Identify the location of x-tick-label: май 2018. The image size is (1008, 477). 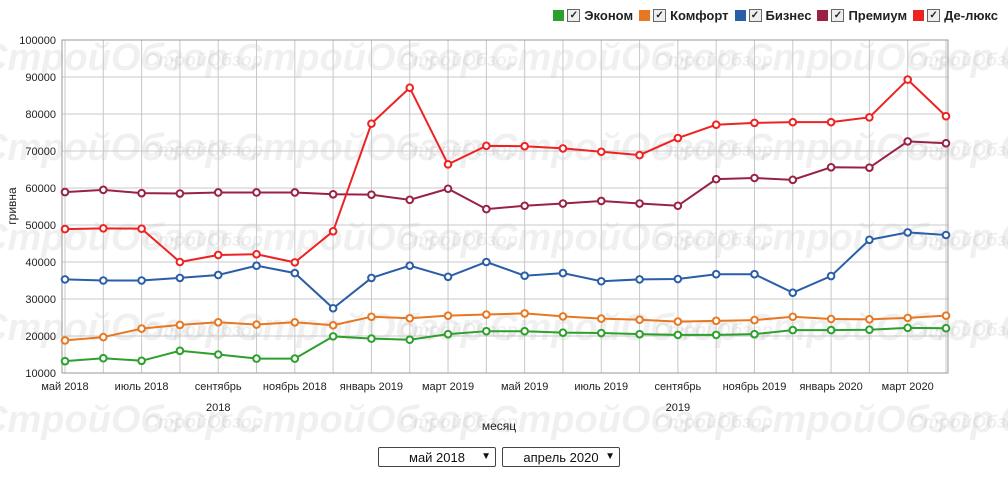
(64, 387).